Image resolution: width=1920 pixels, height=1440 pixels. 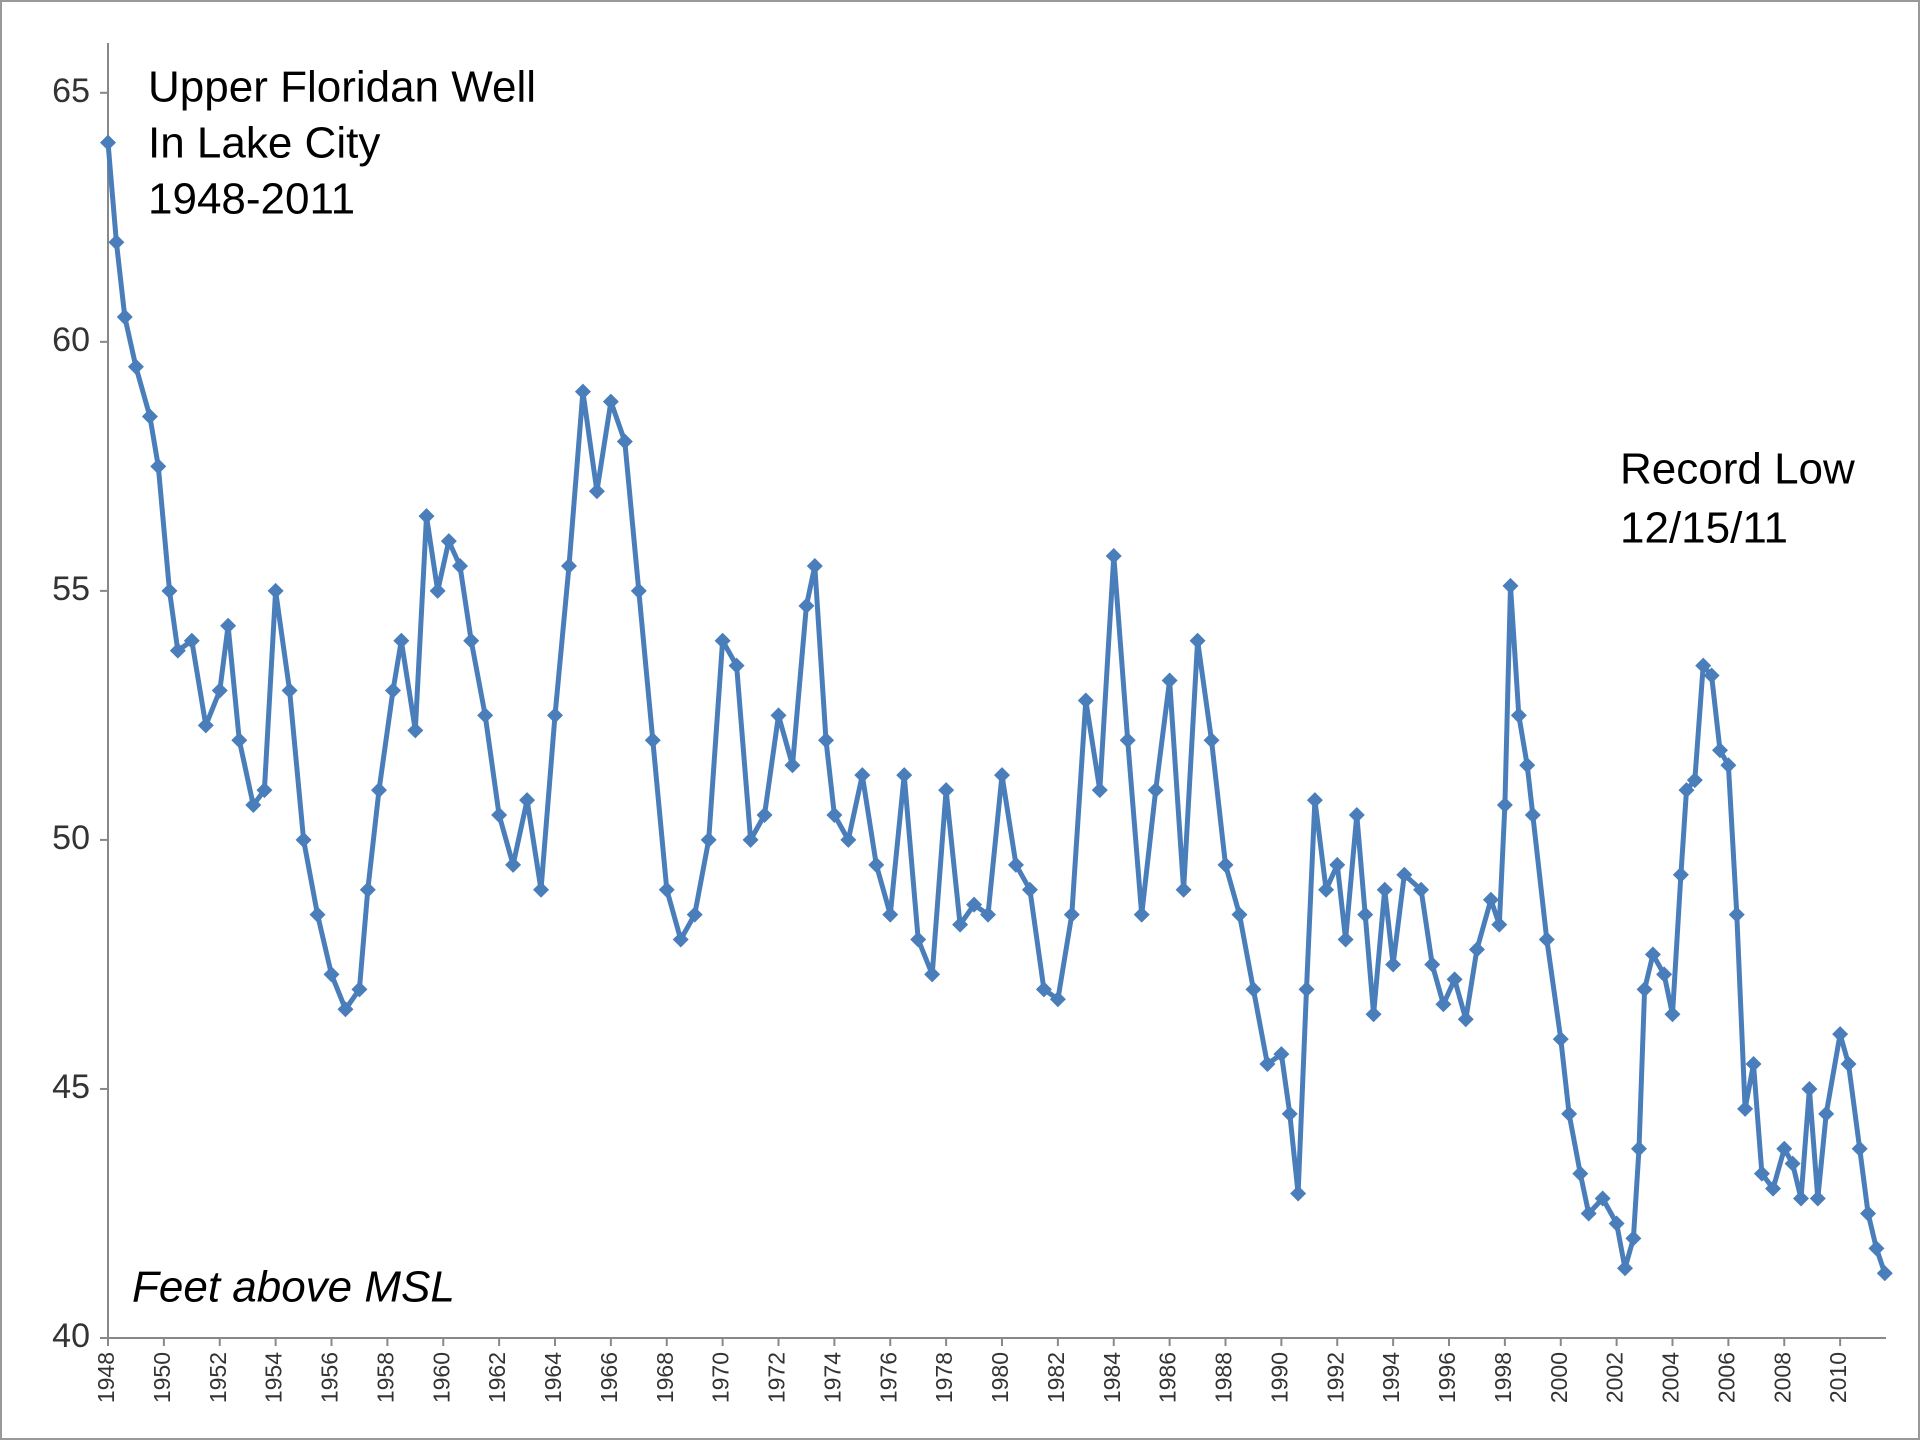 What do you see at coordinates (71, 1087) in the screenshot?
I see `y-tick-label: 45` at bounding box center [71, 1087].